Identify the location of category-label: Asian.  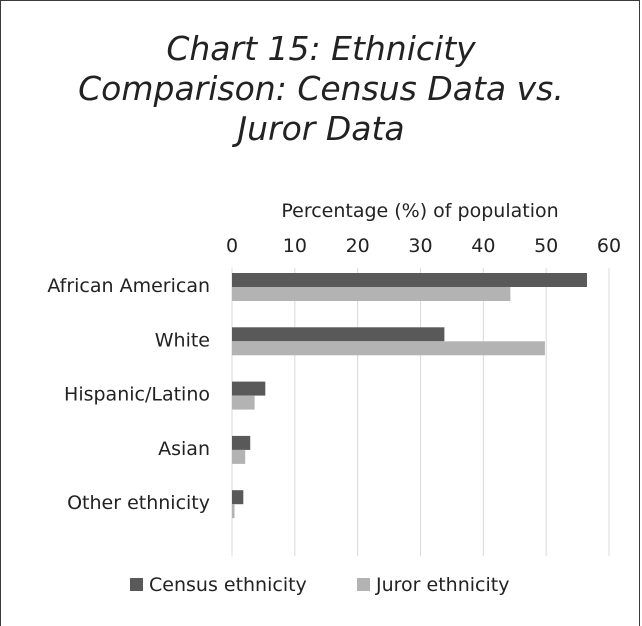
(184, 449).